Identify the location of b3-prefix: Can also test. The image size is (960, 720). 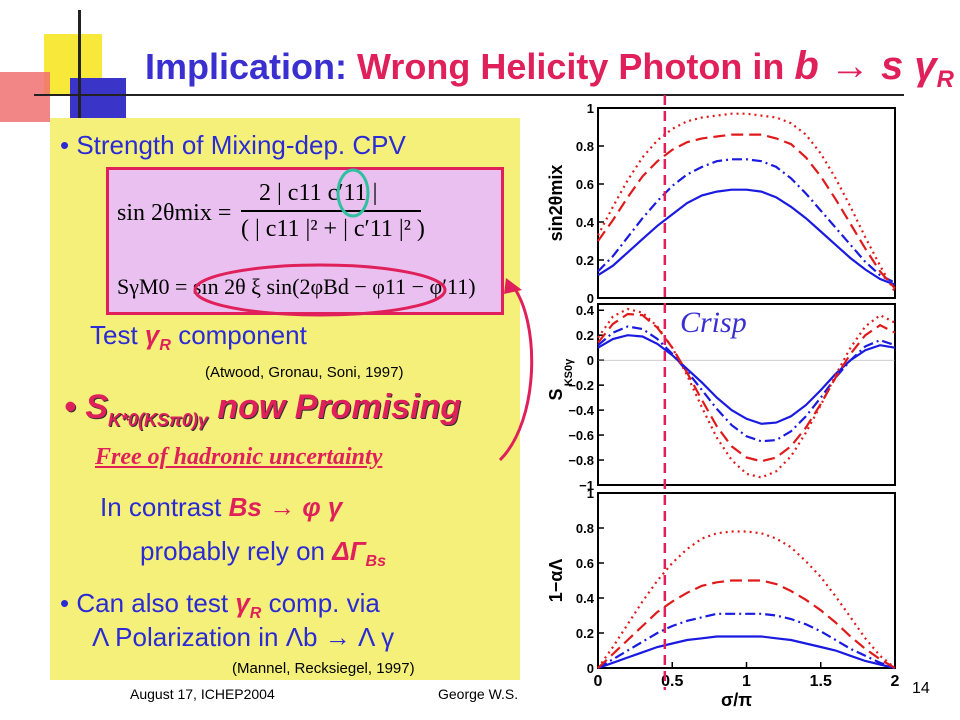
(152, 603).